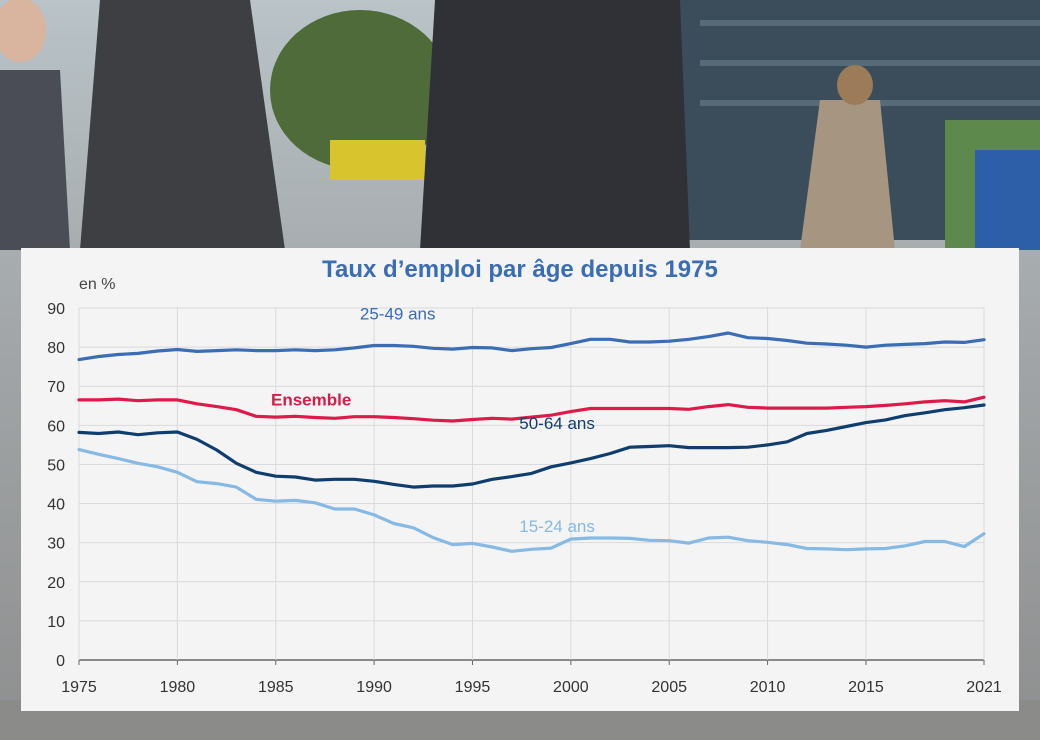  I want to click on x-tick-label: 2005, so click(669, 687).